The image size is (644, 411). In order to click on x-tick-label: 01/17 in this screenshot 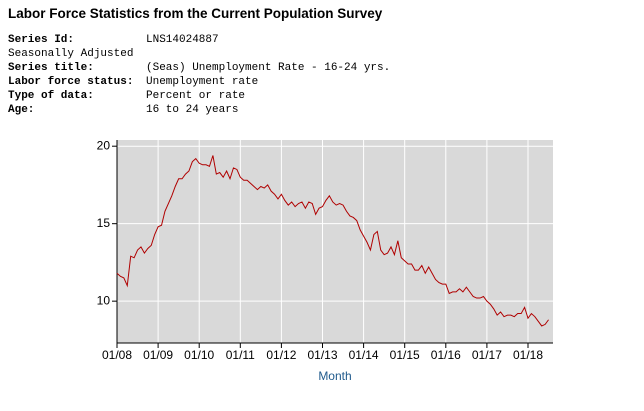, I will do `click(487, 355)`.